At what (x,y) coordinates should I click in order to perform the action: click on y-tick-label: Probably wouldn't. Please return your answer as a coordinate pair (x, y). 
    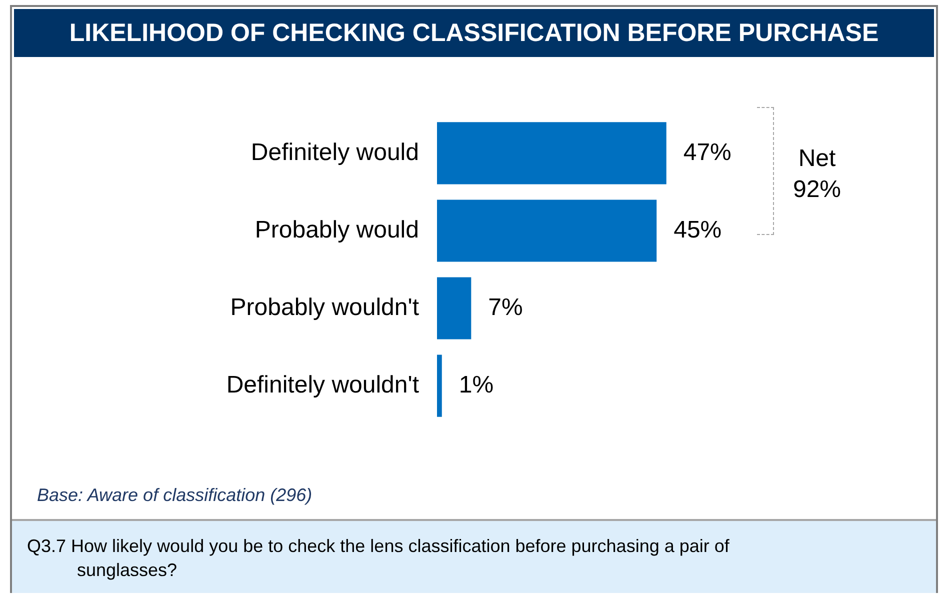
    Looking at the image, I should click on (325, 307).